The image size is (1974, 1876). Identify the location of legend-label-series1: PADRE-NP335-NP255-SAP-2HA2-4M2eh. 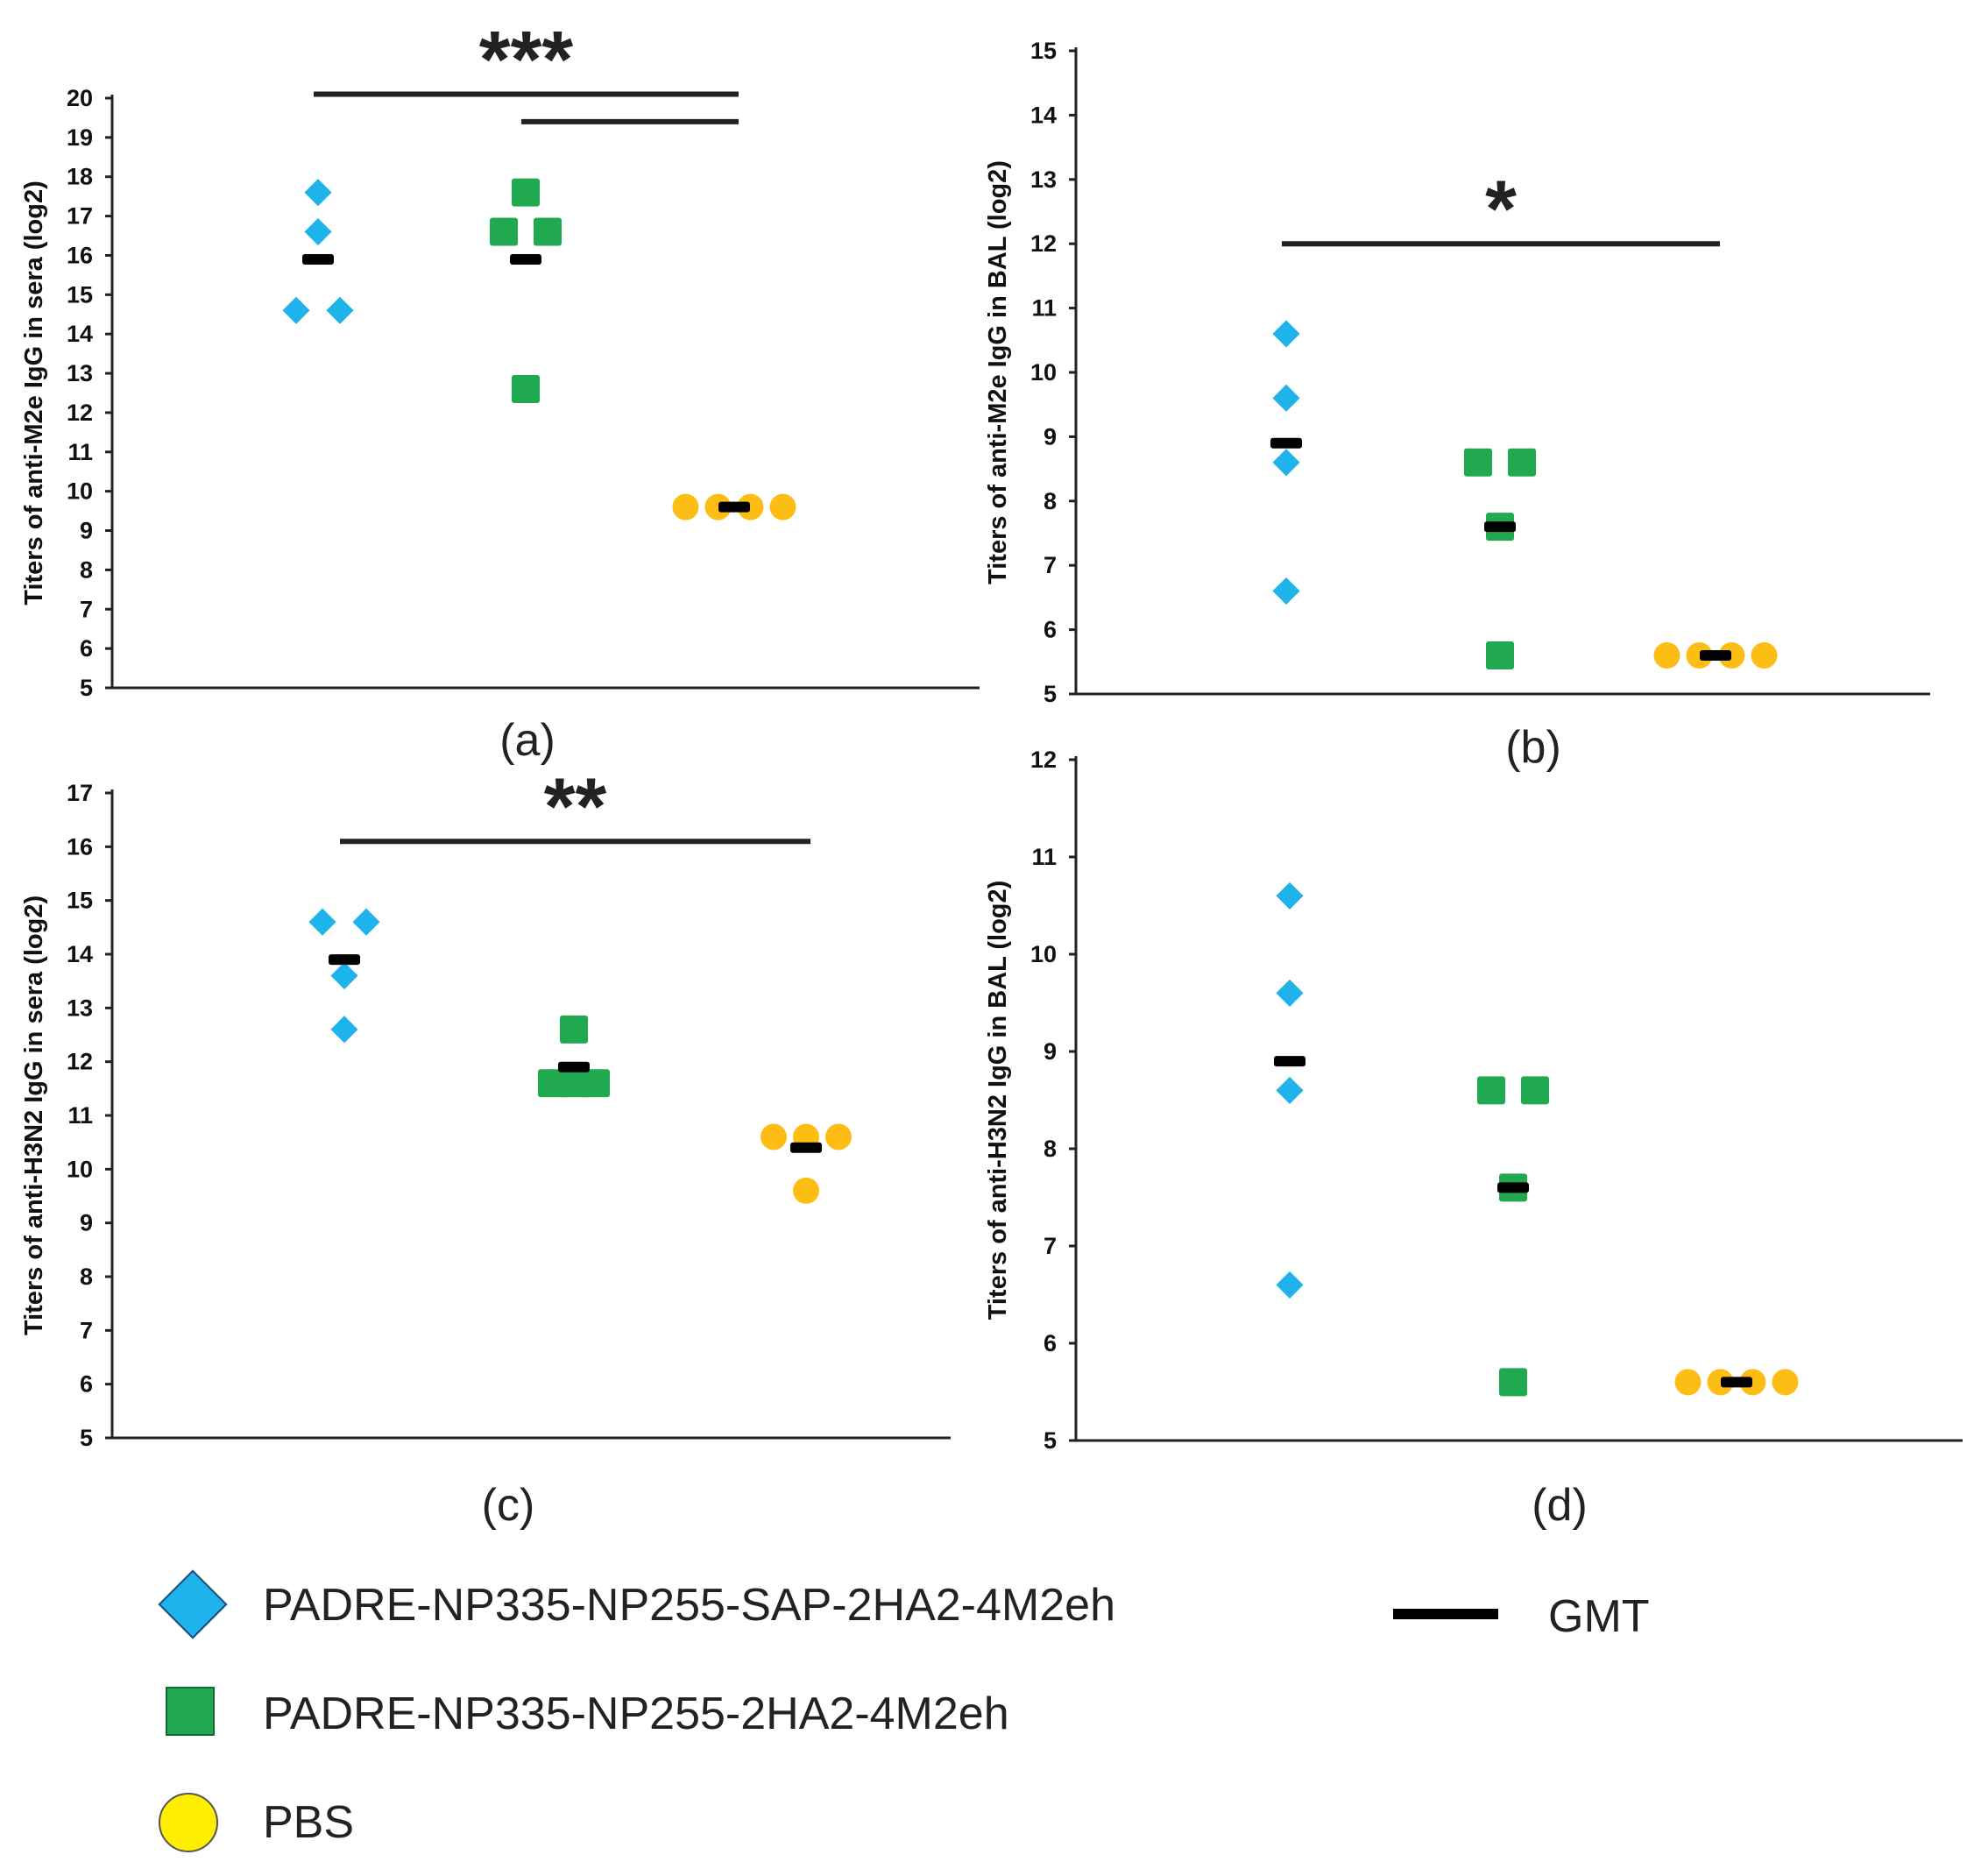
(689, 1605).